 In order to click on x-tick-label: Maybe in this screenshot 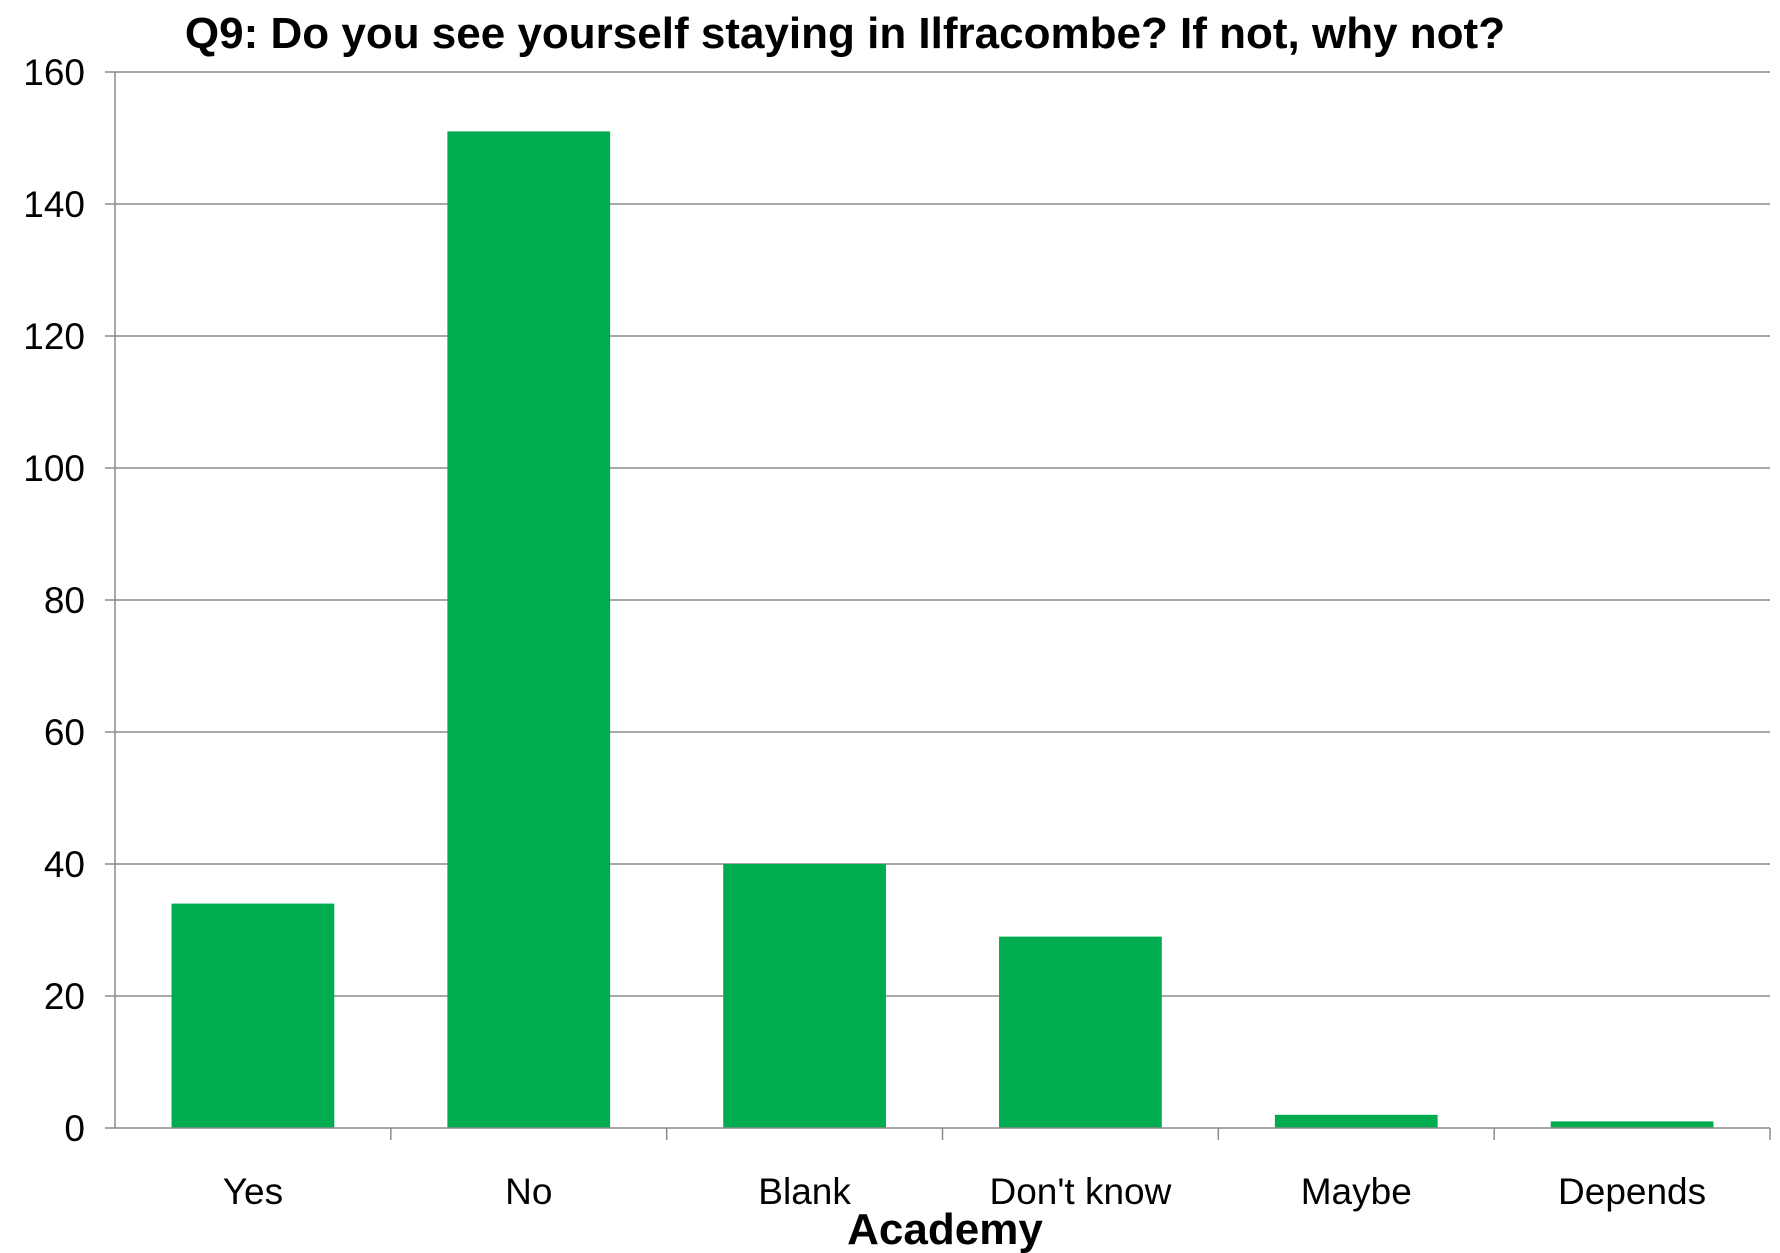, I will do `click(1356, 1191)`.